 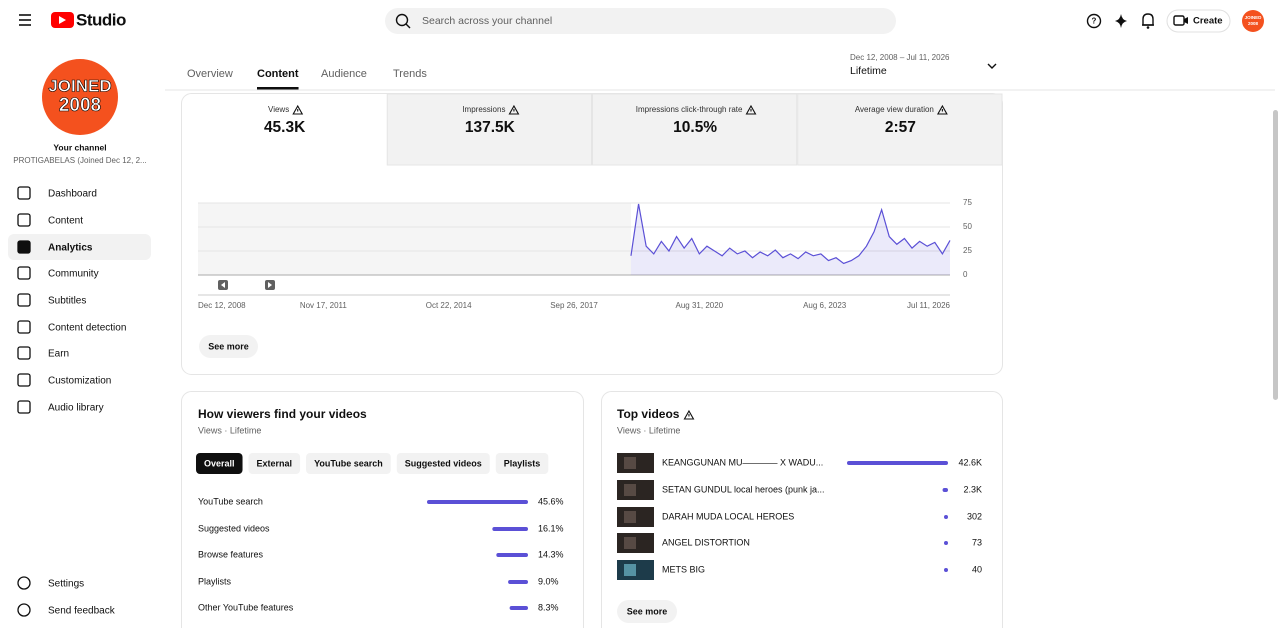 I want to click on line-area, so click(x=790, y=239).